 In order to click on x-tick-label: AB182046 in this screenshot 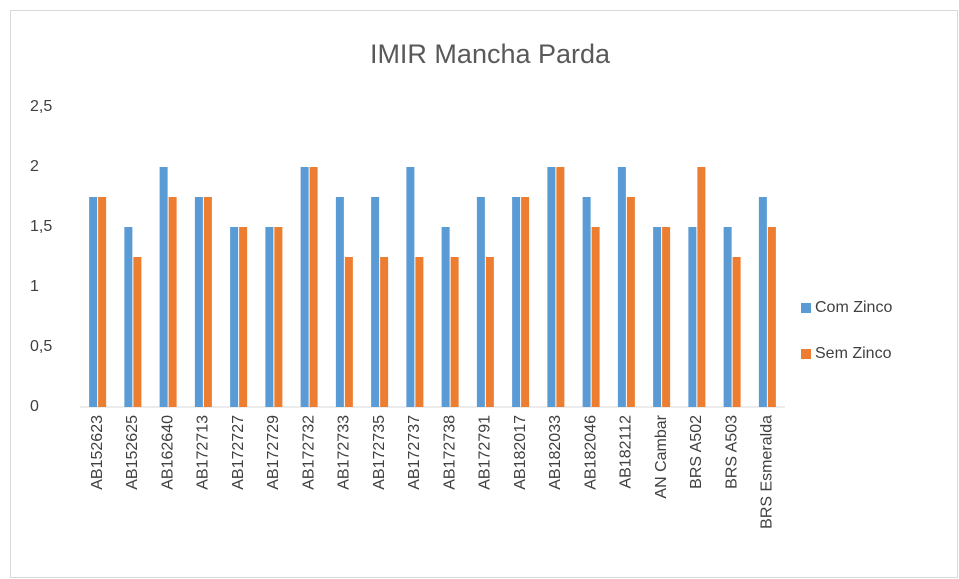, I will do `click(590, 452)`.